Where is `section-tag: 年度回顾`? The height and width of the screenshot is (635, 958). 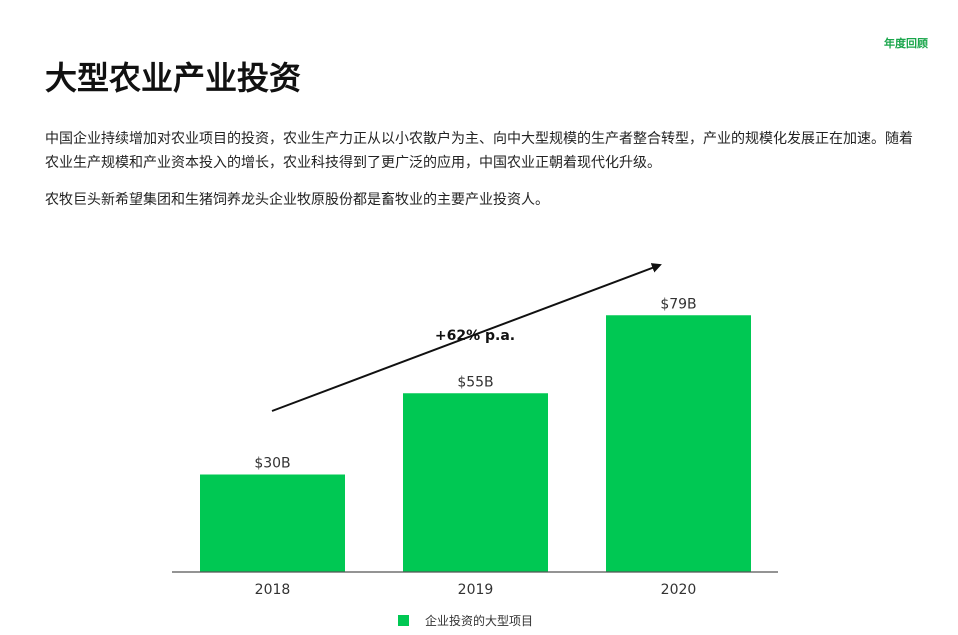 section-tag: 年度回顾 is located at coordinates (906, 43).